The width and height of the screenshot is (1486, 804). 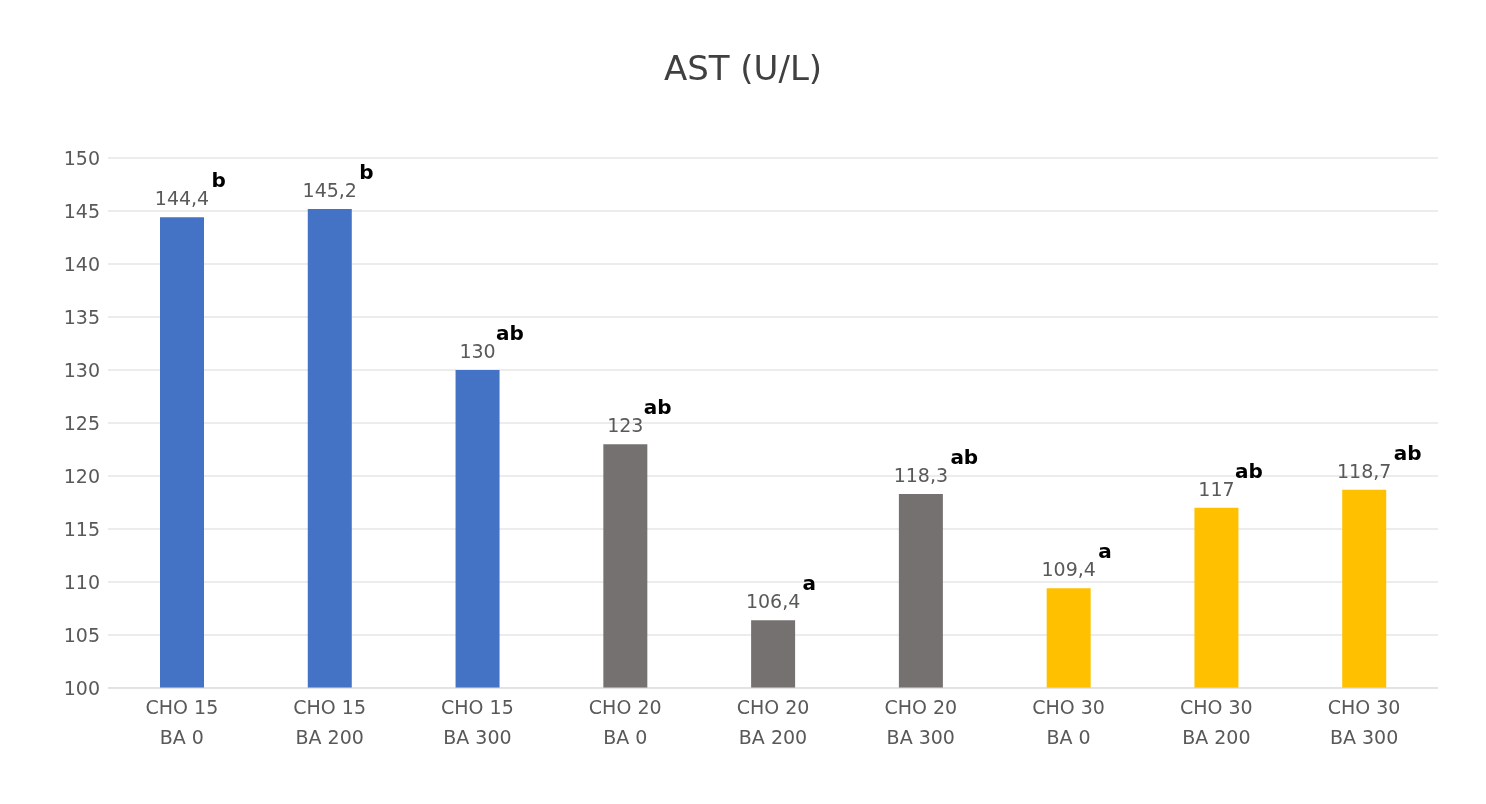 I want to click on x-tick-label: CHO 20 BA 0, so click(x=625, y=722).